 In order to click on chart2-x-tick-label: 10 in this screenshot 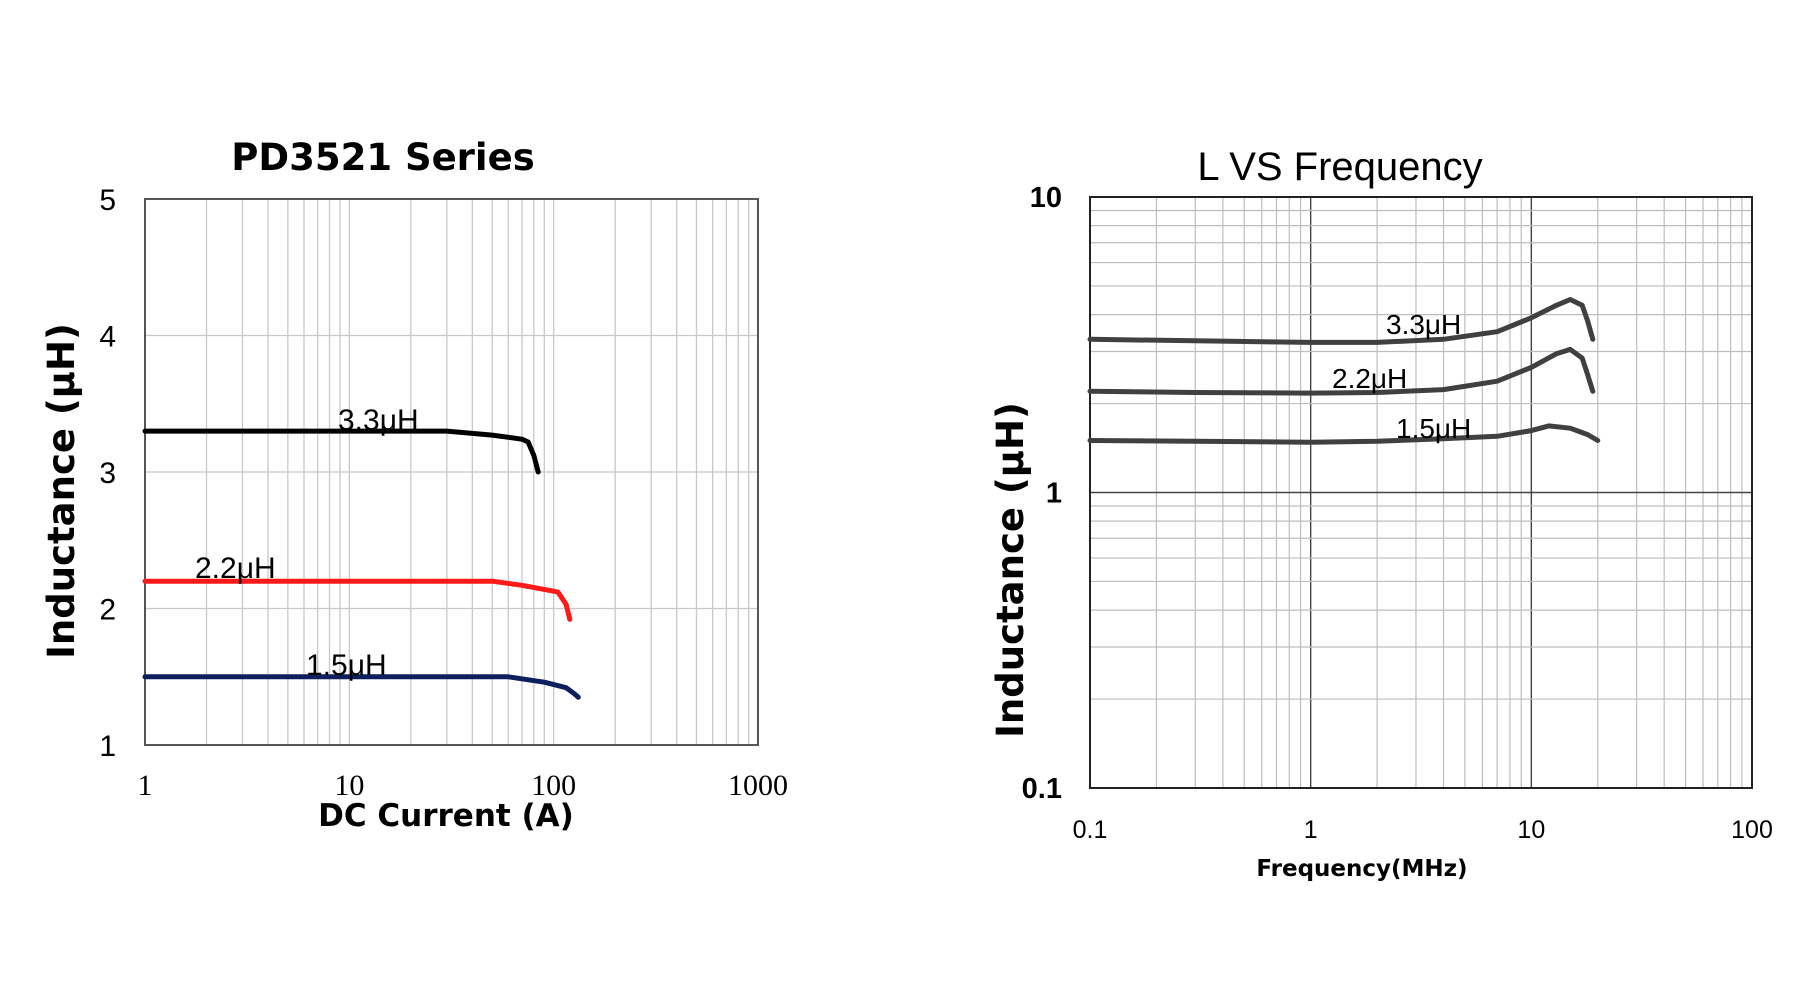, I will do `click(1531, 830)`.